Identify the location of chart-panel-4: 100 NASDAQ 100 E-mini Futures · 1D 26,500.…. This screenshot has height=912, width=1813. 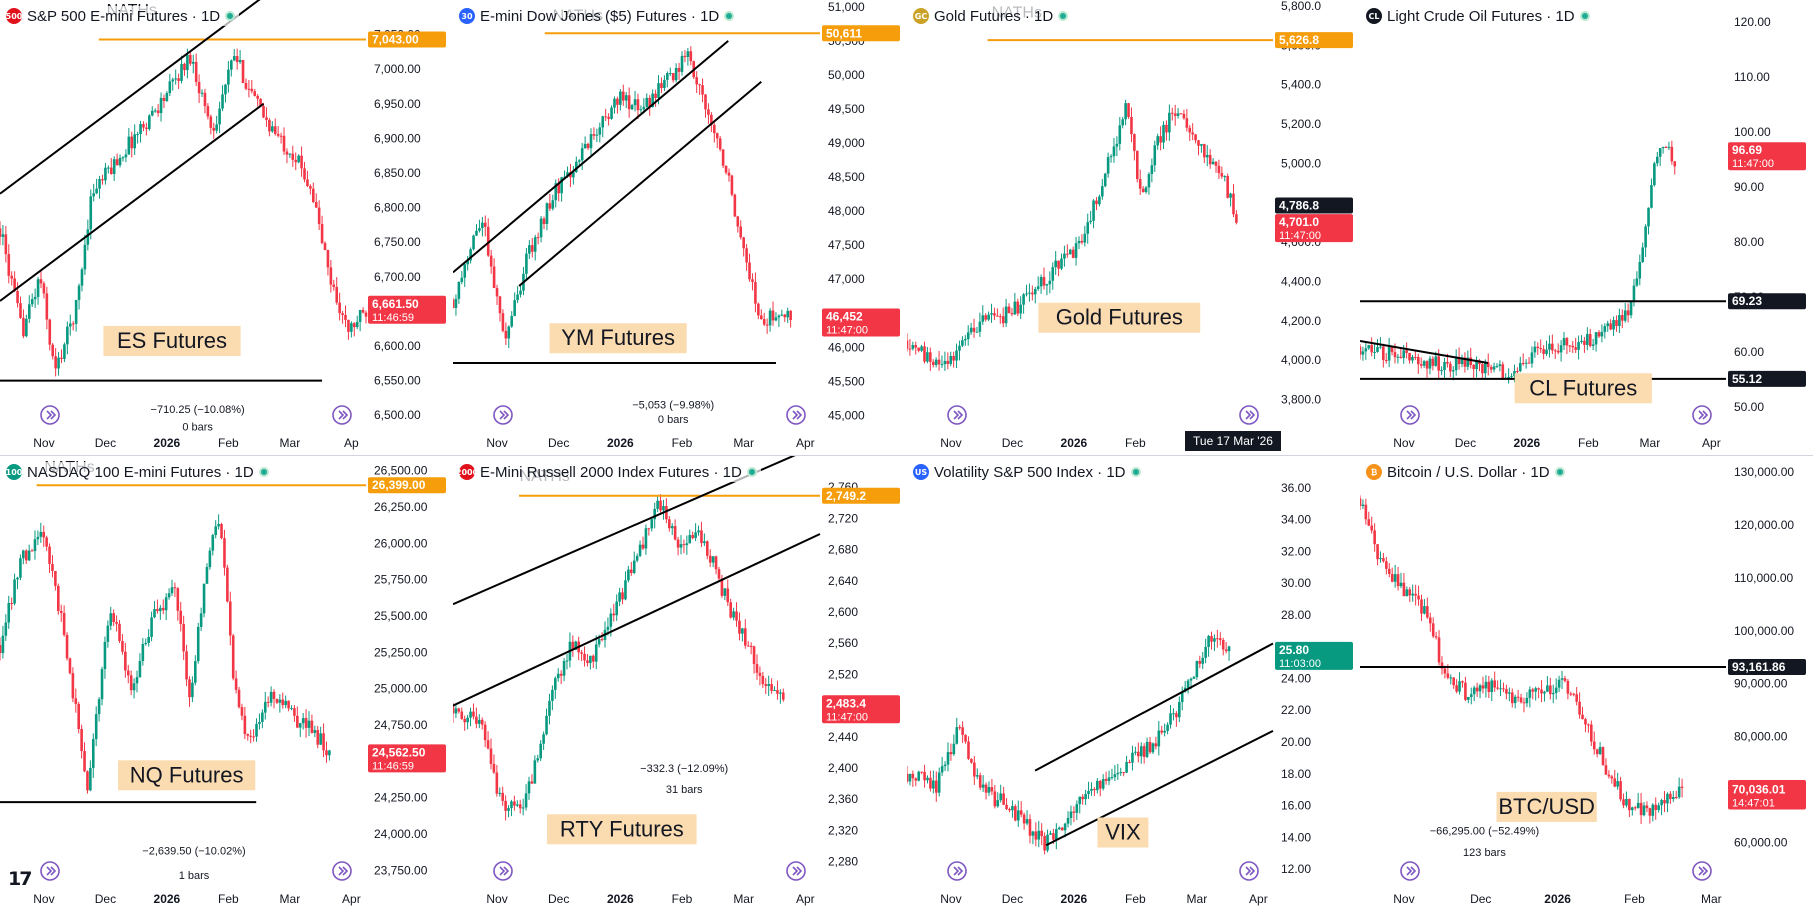
(226, 683).